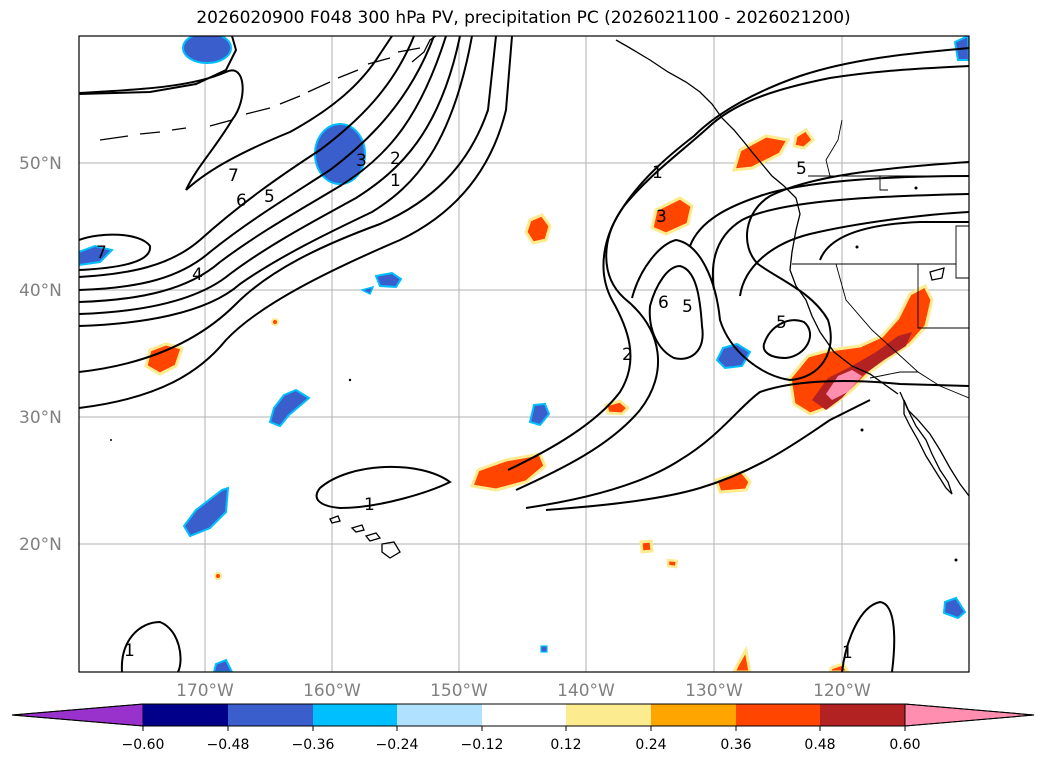 Image resolution: width=1047 pixels, height=765 pixels. Describe the element at coordinates (228, 745) in the screenshot. I see `colorbar-tick-label: −0.48` at that location.